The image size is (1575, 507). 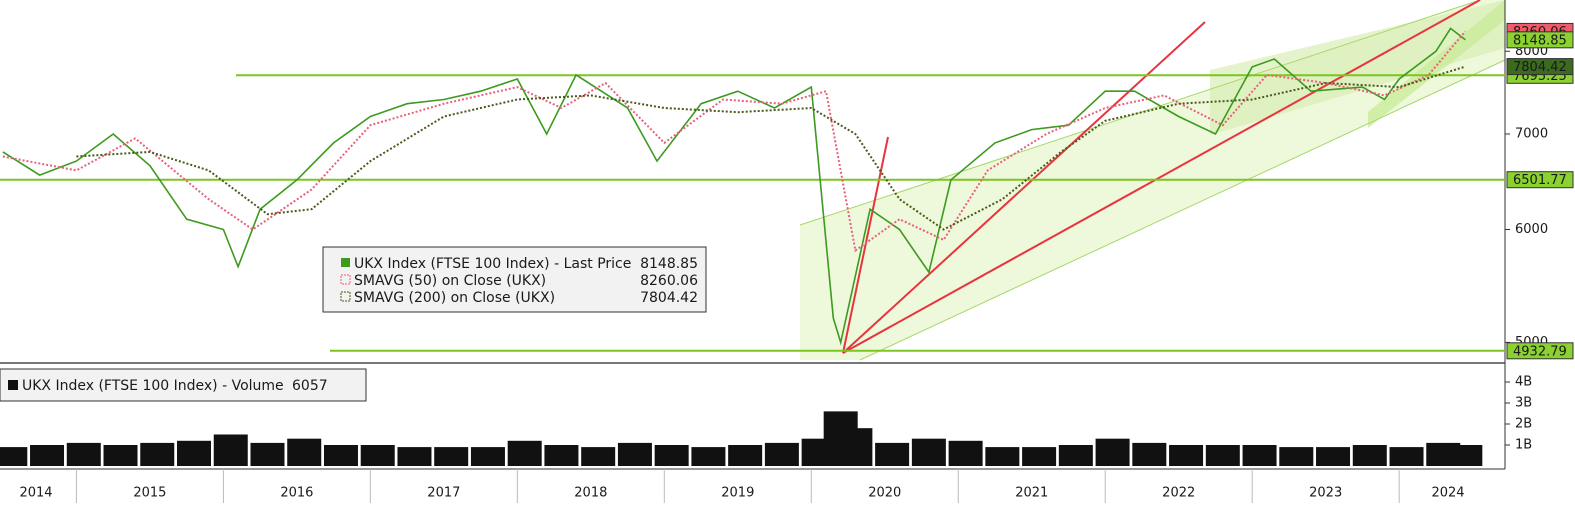 I want to click on x-tick-label: 2016, so click(x=296, y=493).